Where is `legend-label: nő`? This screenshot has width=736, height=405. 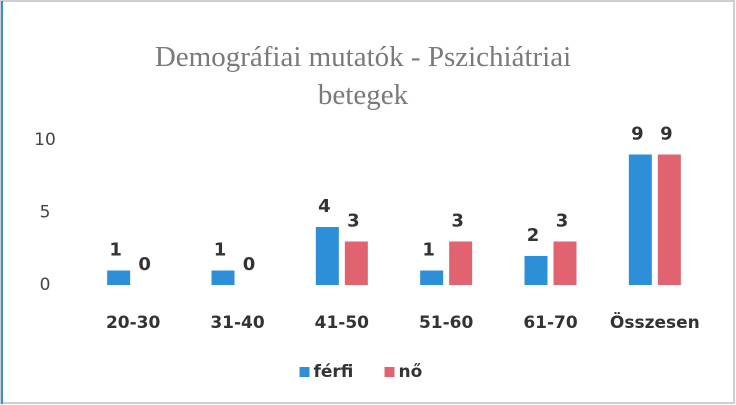 legend-label: nő is located at coordinates (411, 372).